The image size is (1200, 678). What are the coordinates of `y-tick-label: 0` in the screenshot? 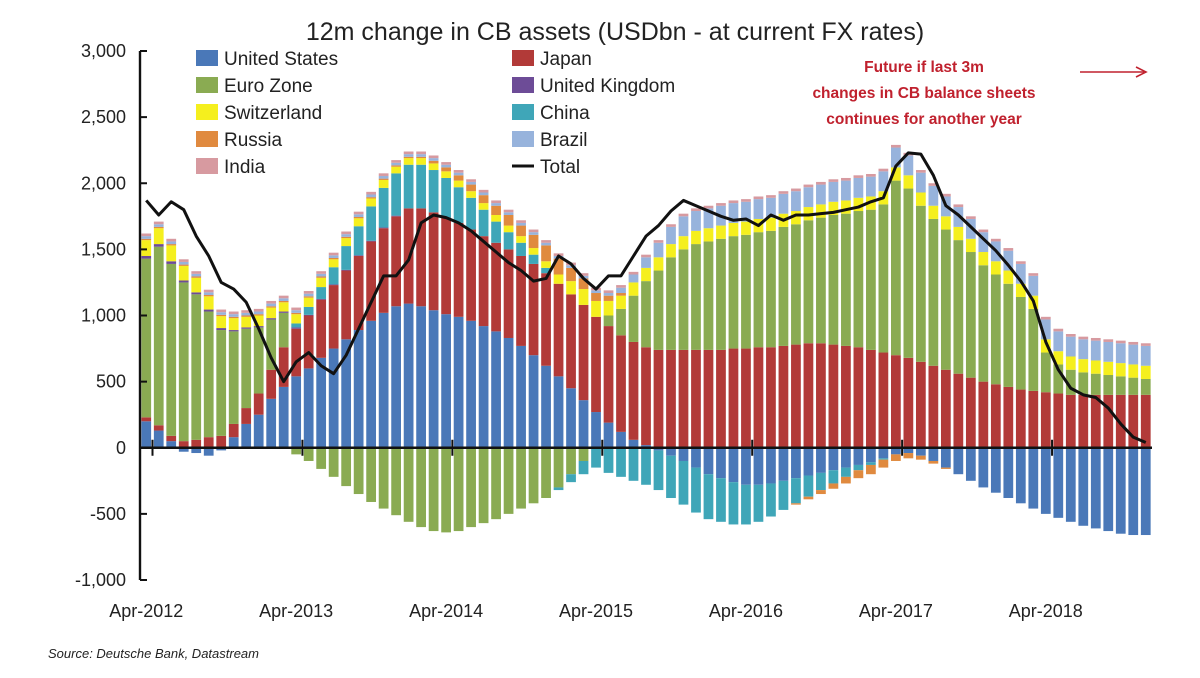 It's located at (121, 448).